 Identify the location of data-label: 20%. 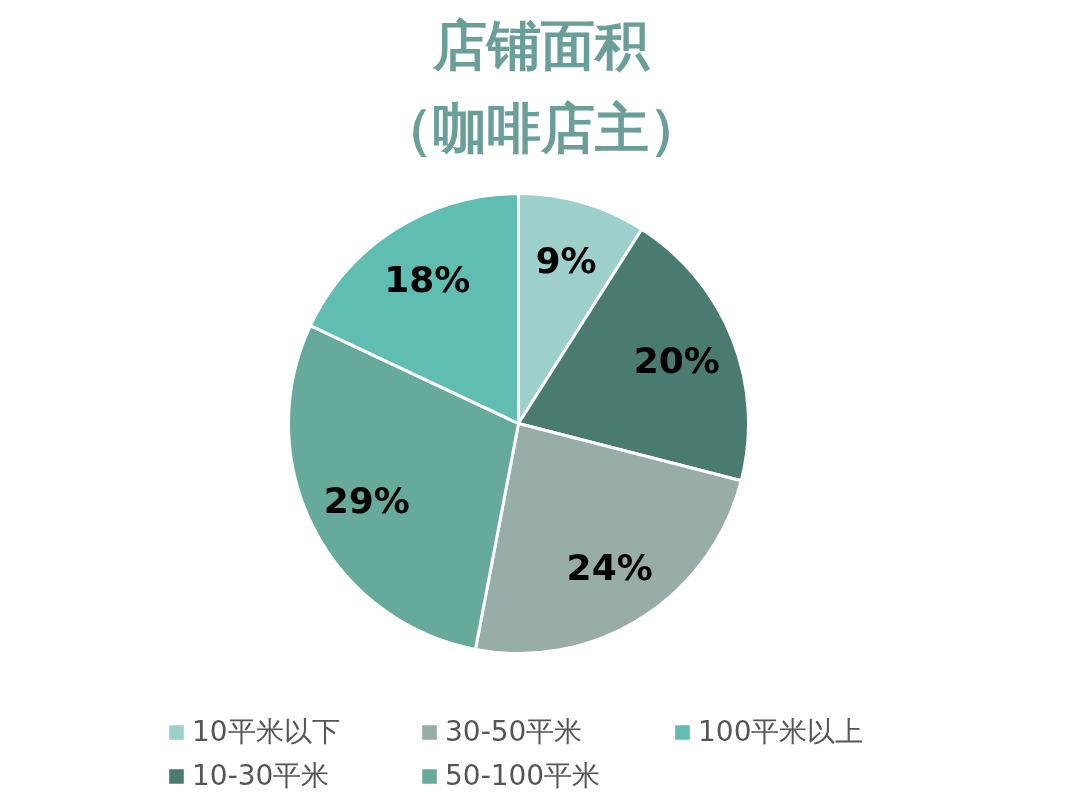
(676, 361).